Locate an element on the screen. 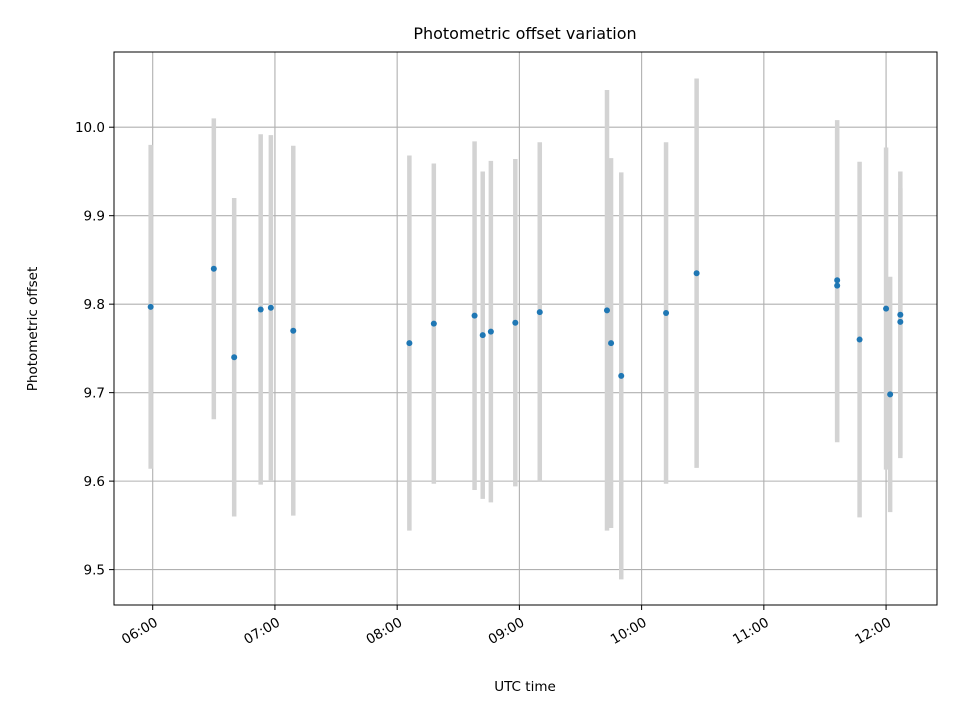  y-tick-label: 9.8 is located at coordinates (94, 305).